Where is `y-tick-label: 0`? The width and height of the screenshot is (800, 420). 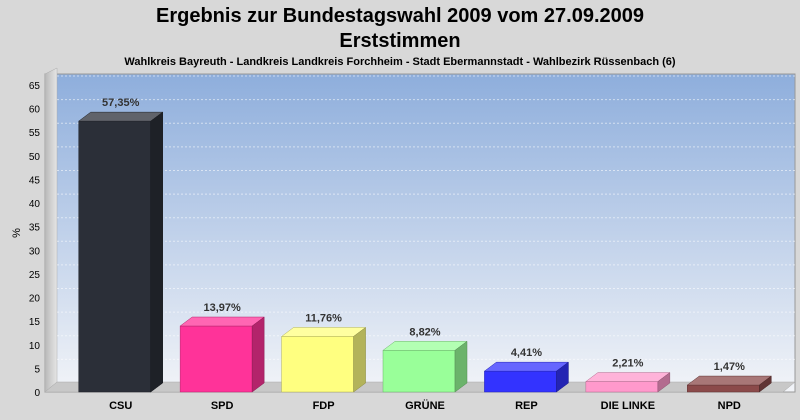 y-tick-label: 0 is located at coordinates (37, 393).